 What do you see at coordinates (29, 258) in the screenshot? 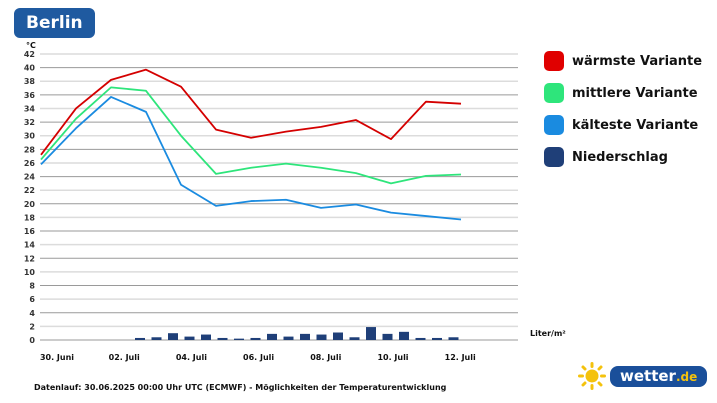
I see `y-tick-label: 12` at bounding box center [29, 258].